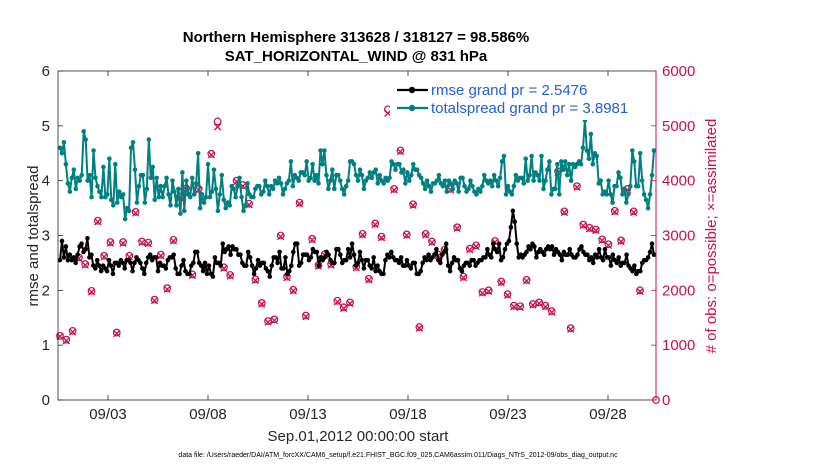 The height and width of the screenshot is (470, 830). Describe the element at coordinates (522, 99) in the screenshot. I see `legend-box` at that location.